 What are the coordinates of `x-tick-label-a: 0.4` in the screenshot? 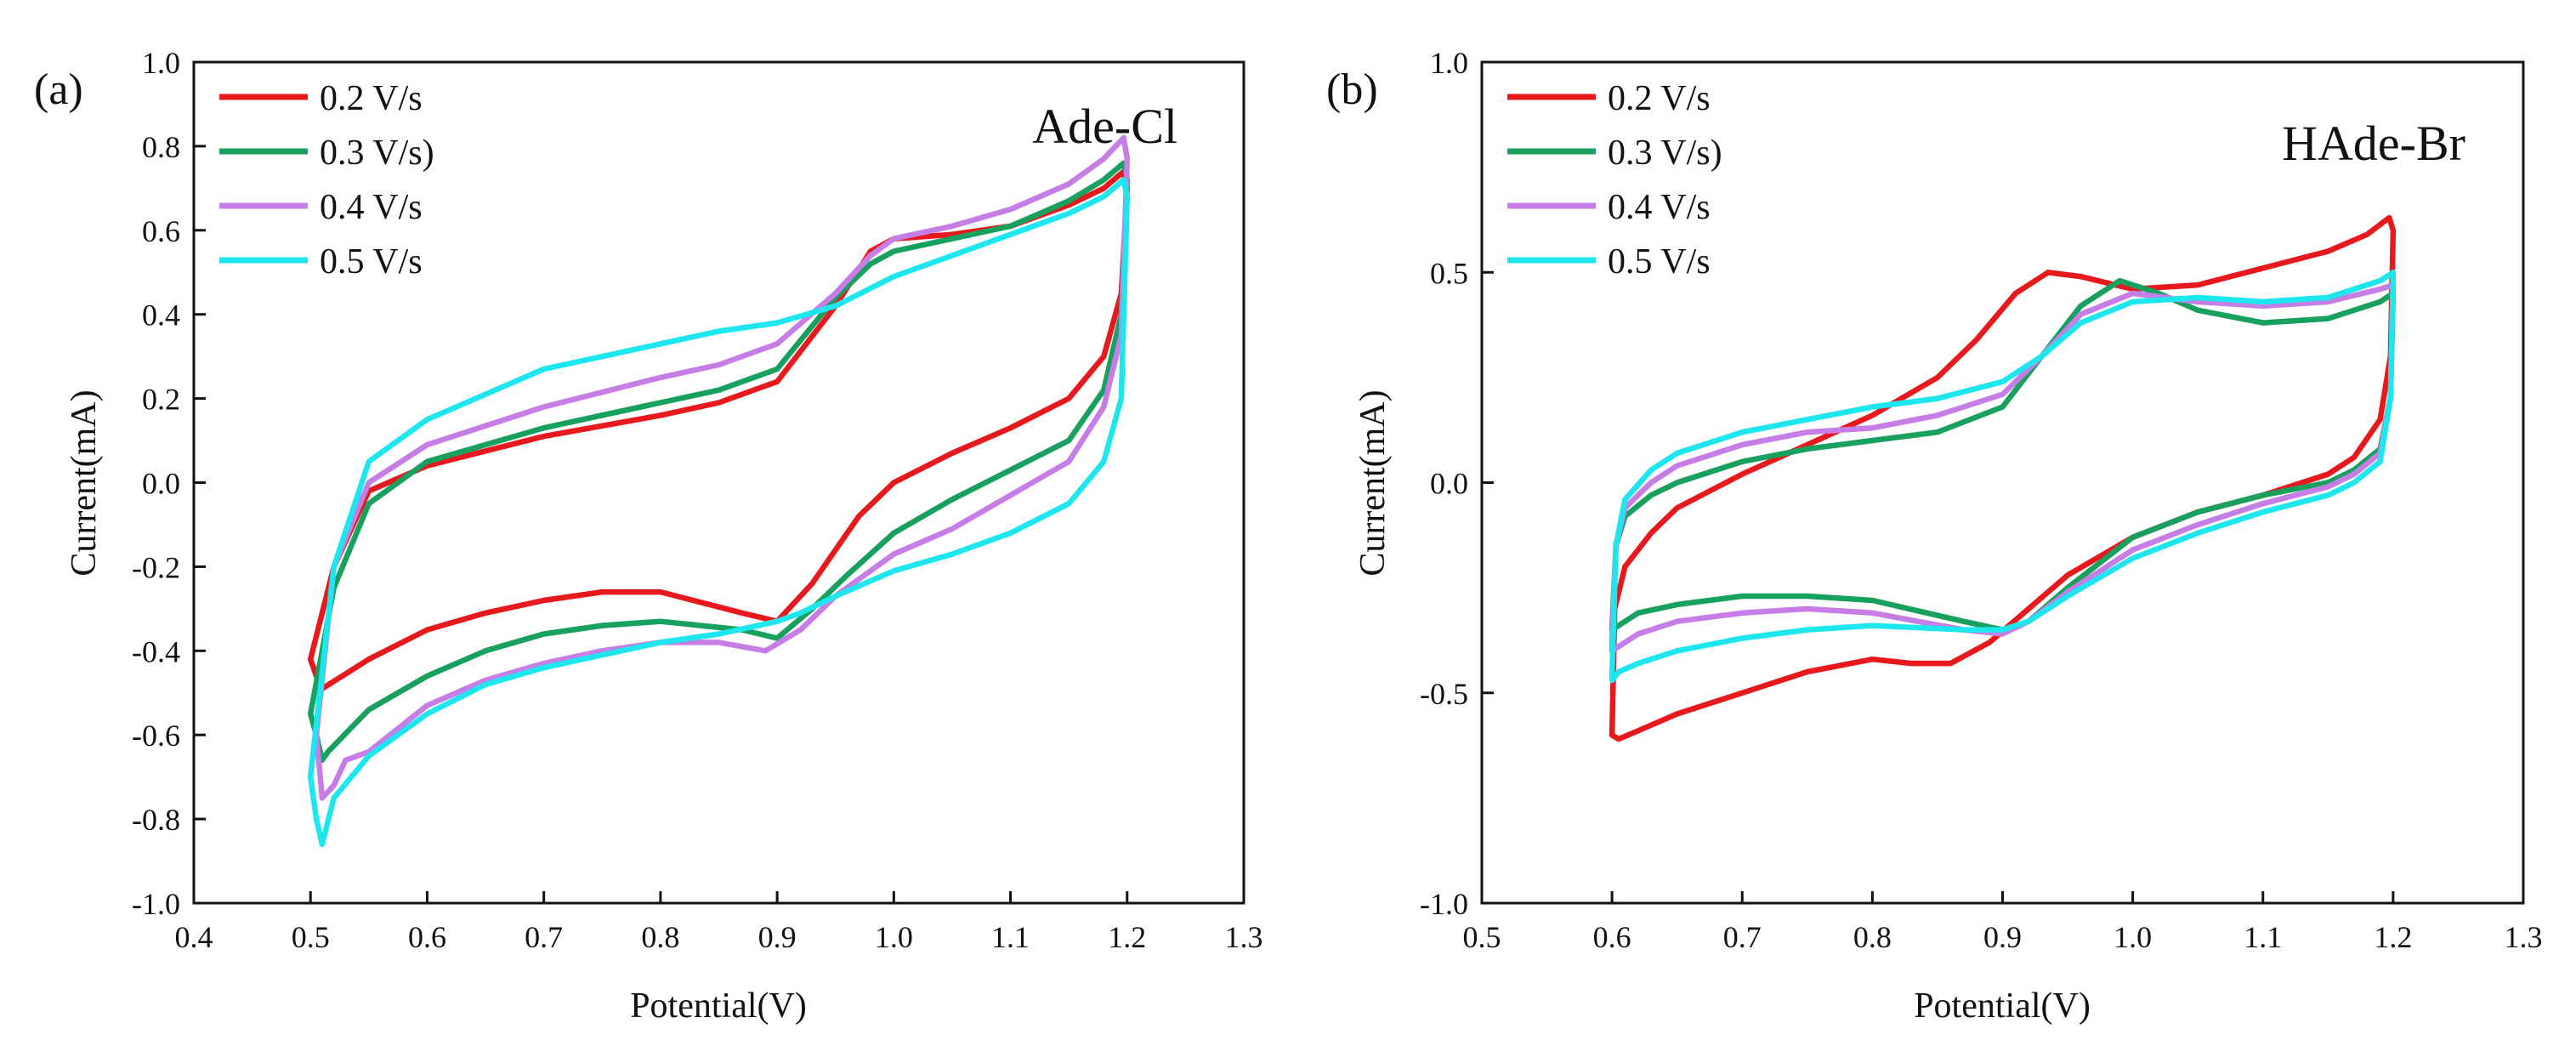 It's located at (194, 937).